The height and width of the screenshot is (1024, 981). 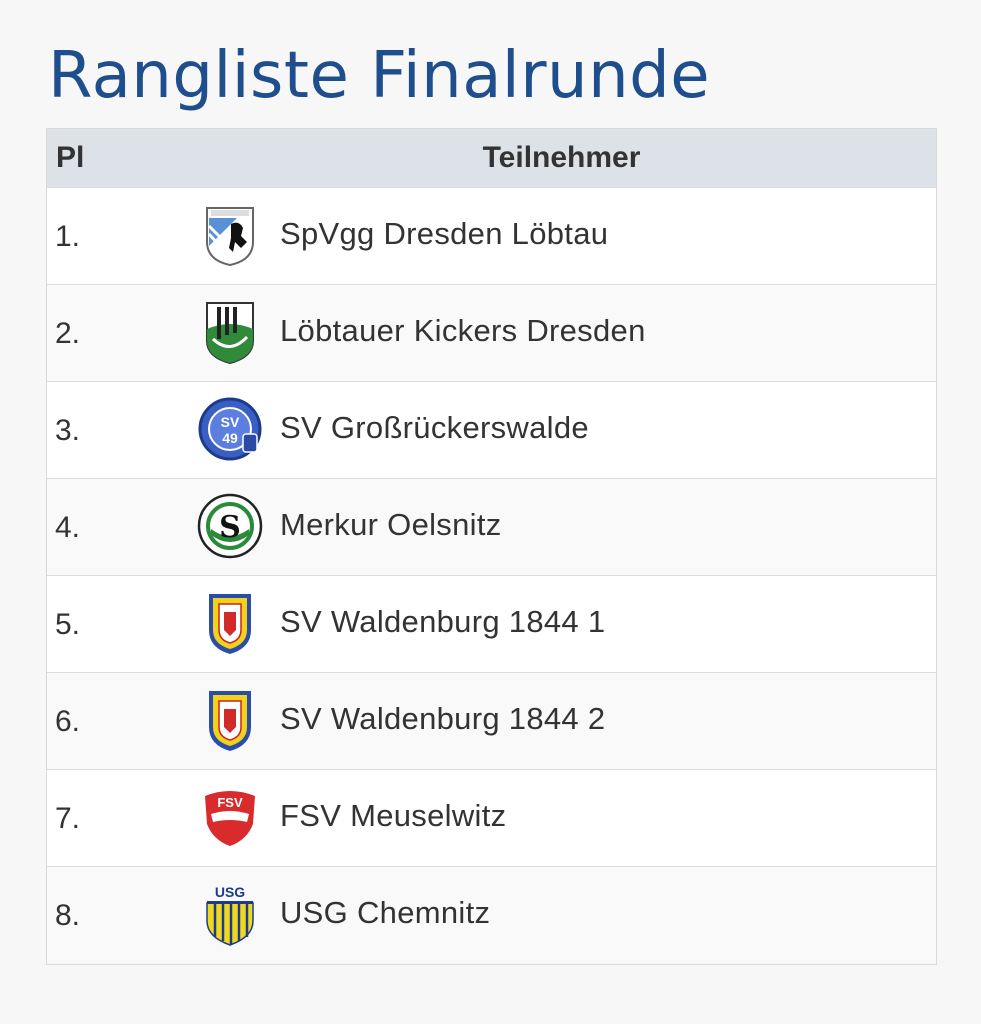 What do you see at coordinates (385, 912) in the screenshot?
I see `team-name: USG Chemnitz` at bounding box center [385, 912].